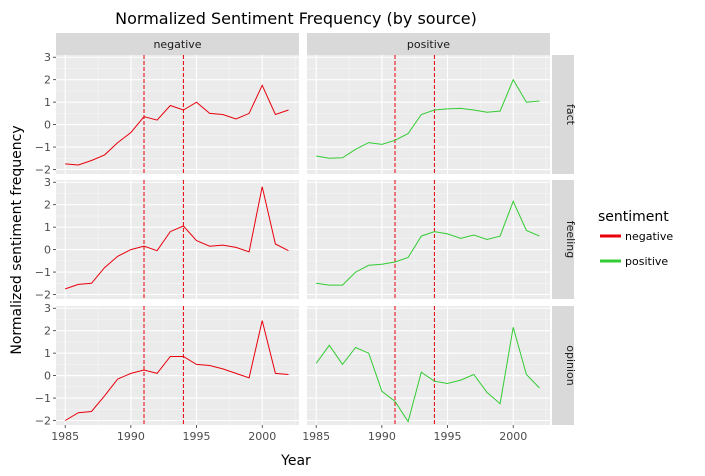  I want to click on x-axis-title: Year, so click(295, 461).